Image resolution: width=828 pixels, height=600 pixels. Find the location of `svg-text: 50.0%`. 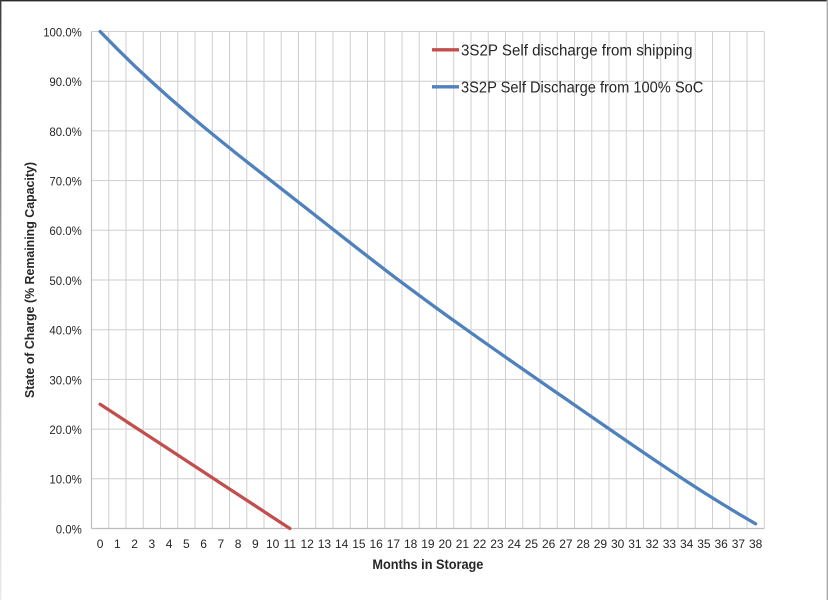

svg-text: 50.0% is located at coordinates (65, 281).